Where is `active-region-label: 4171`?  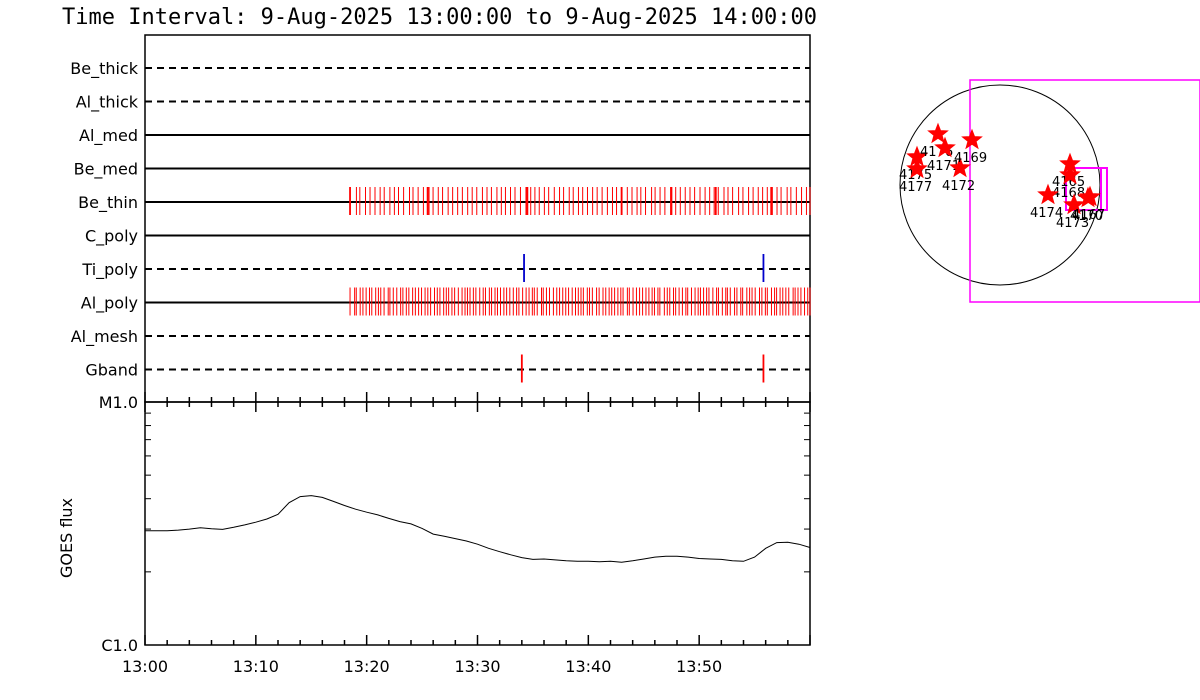 active-region-label: 4171 is located at coordinates (943, 166).